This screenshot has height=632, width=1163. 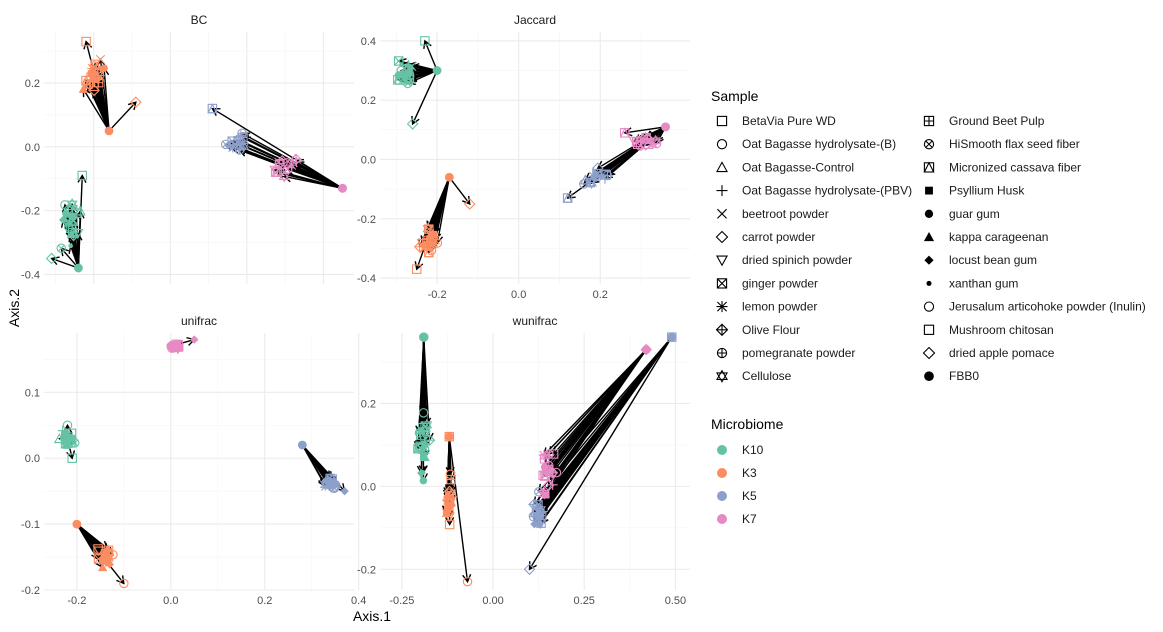 I want to click on legend-sample-item: Micronized cassava fiber, so click(x=1002, y=167).